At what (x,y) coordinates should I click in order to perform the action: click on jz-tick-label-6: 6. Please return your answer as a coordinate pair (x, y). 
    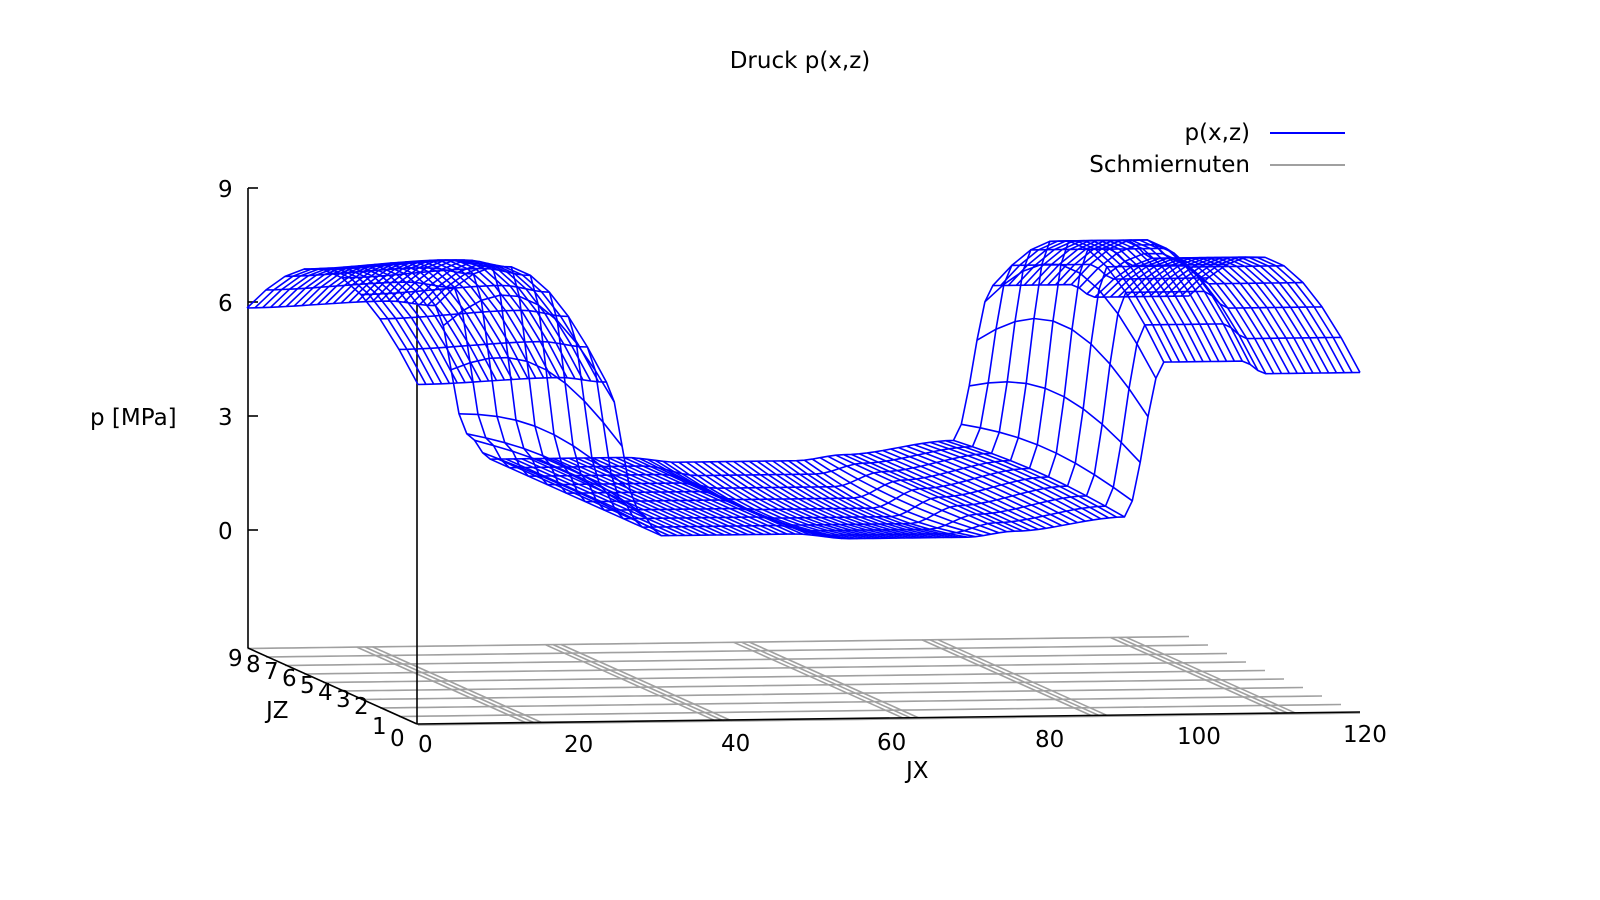
    Looking at the image, I should click on (289, 679).